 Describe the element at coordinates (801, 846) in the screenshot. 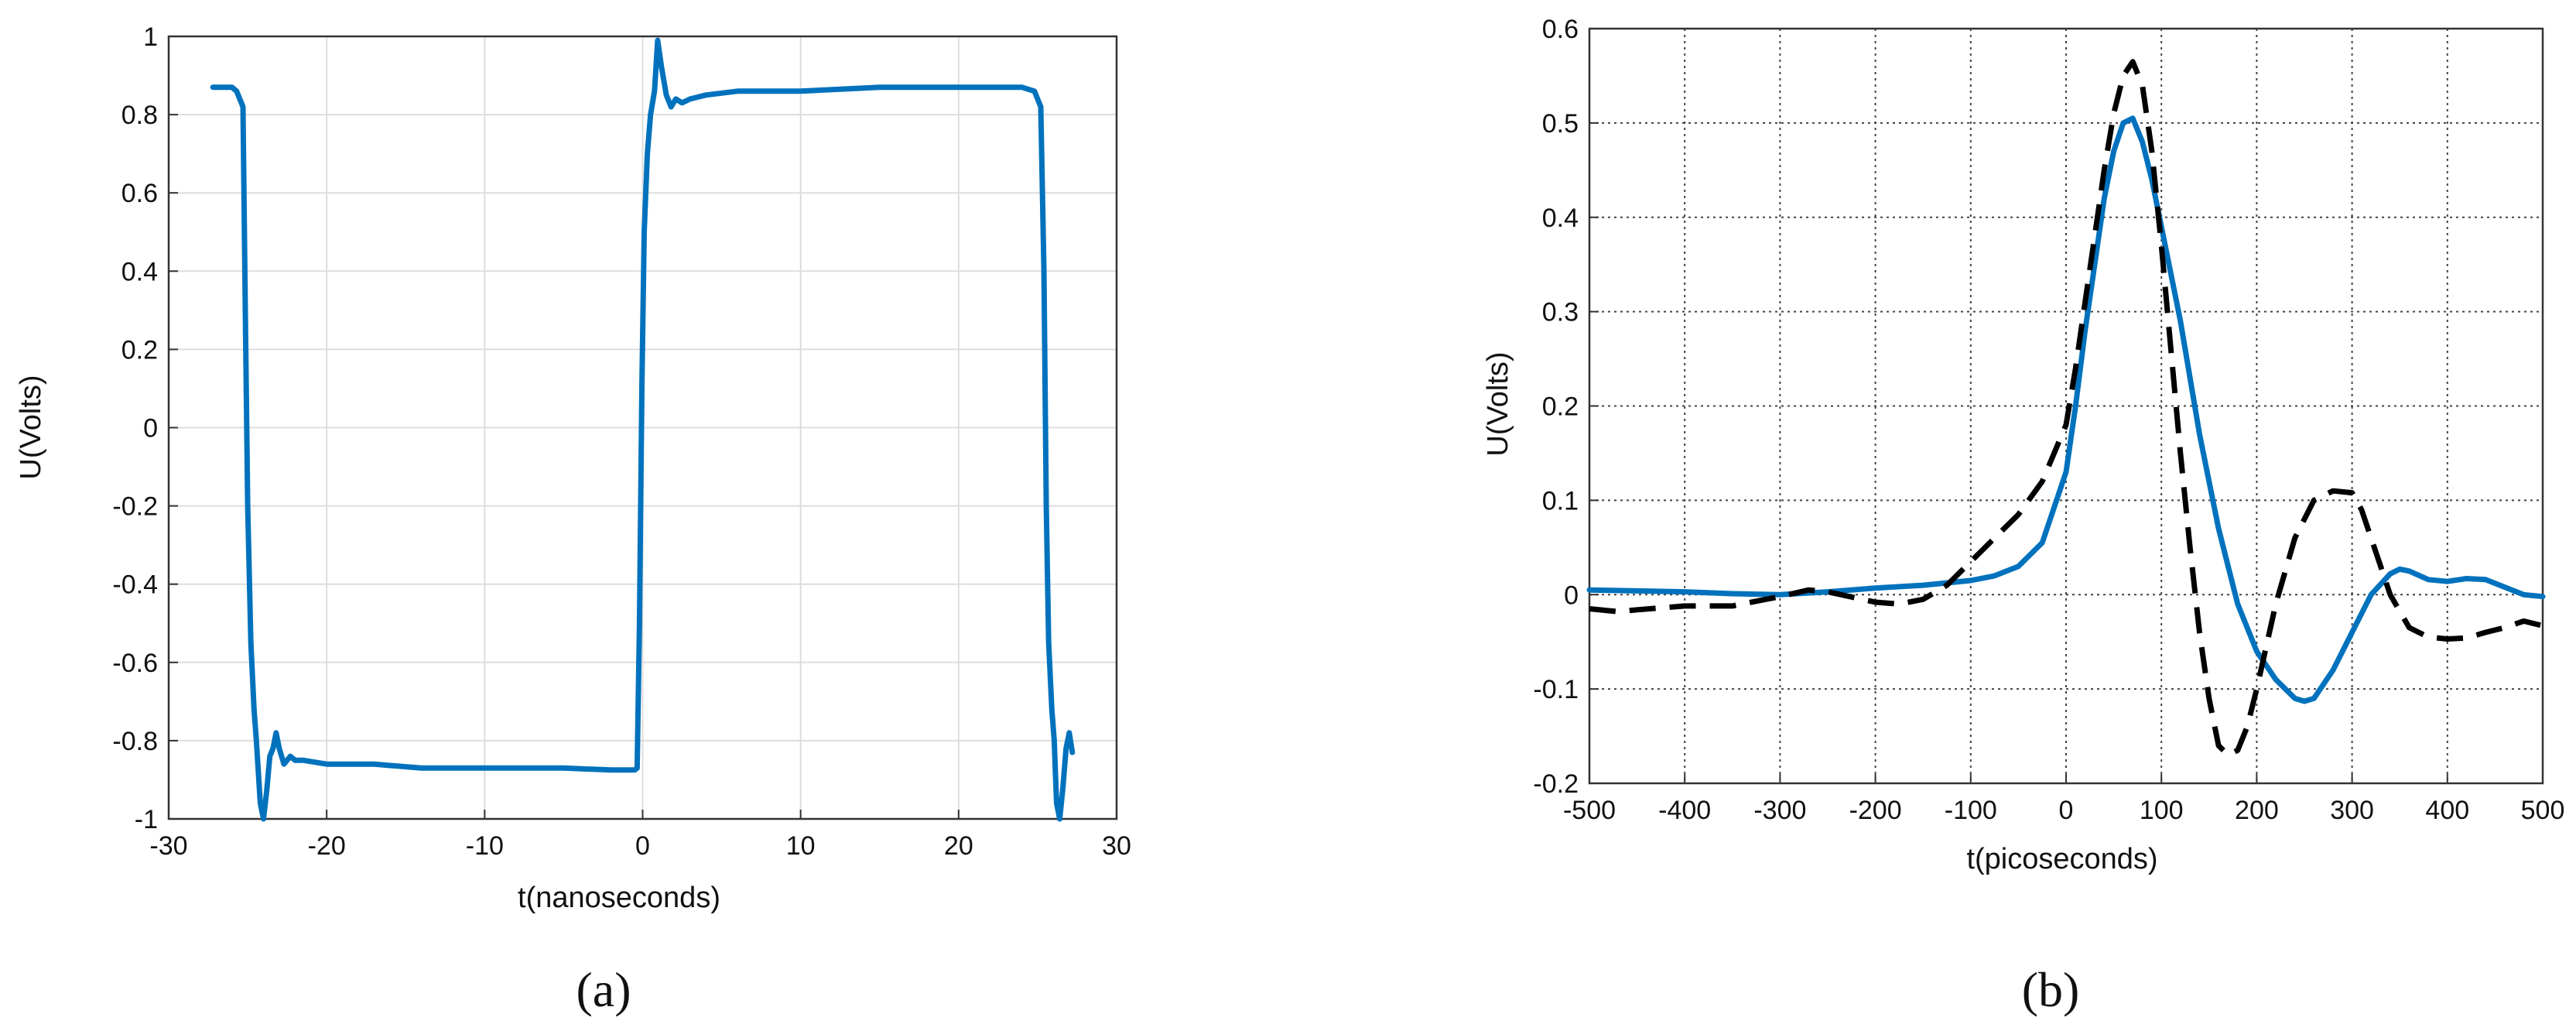

I see `x-tick-label: 10` at that location.